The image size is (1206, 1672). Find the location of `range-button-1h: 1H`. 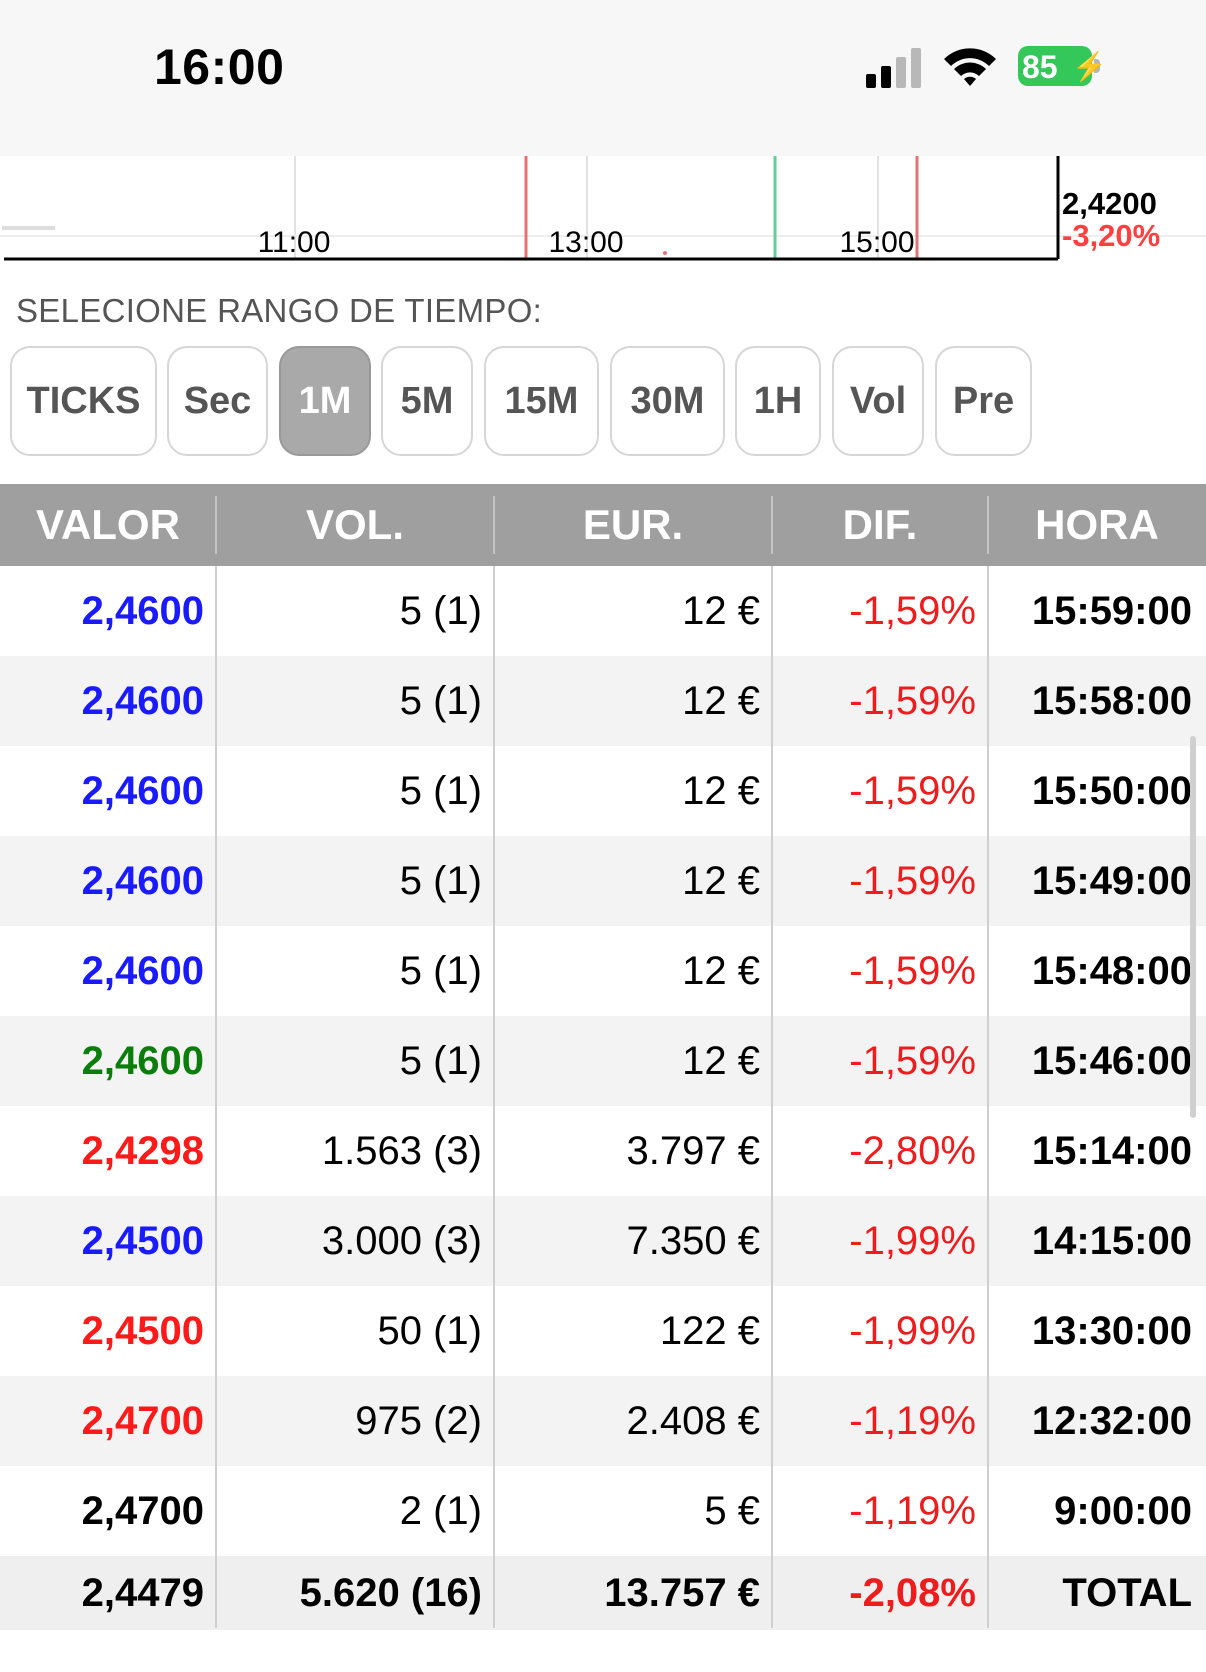

range-button-1h: 1H is located at coordinates (778, 401).